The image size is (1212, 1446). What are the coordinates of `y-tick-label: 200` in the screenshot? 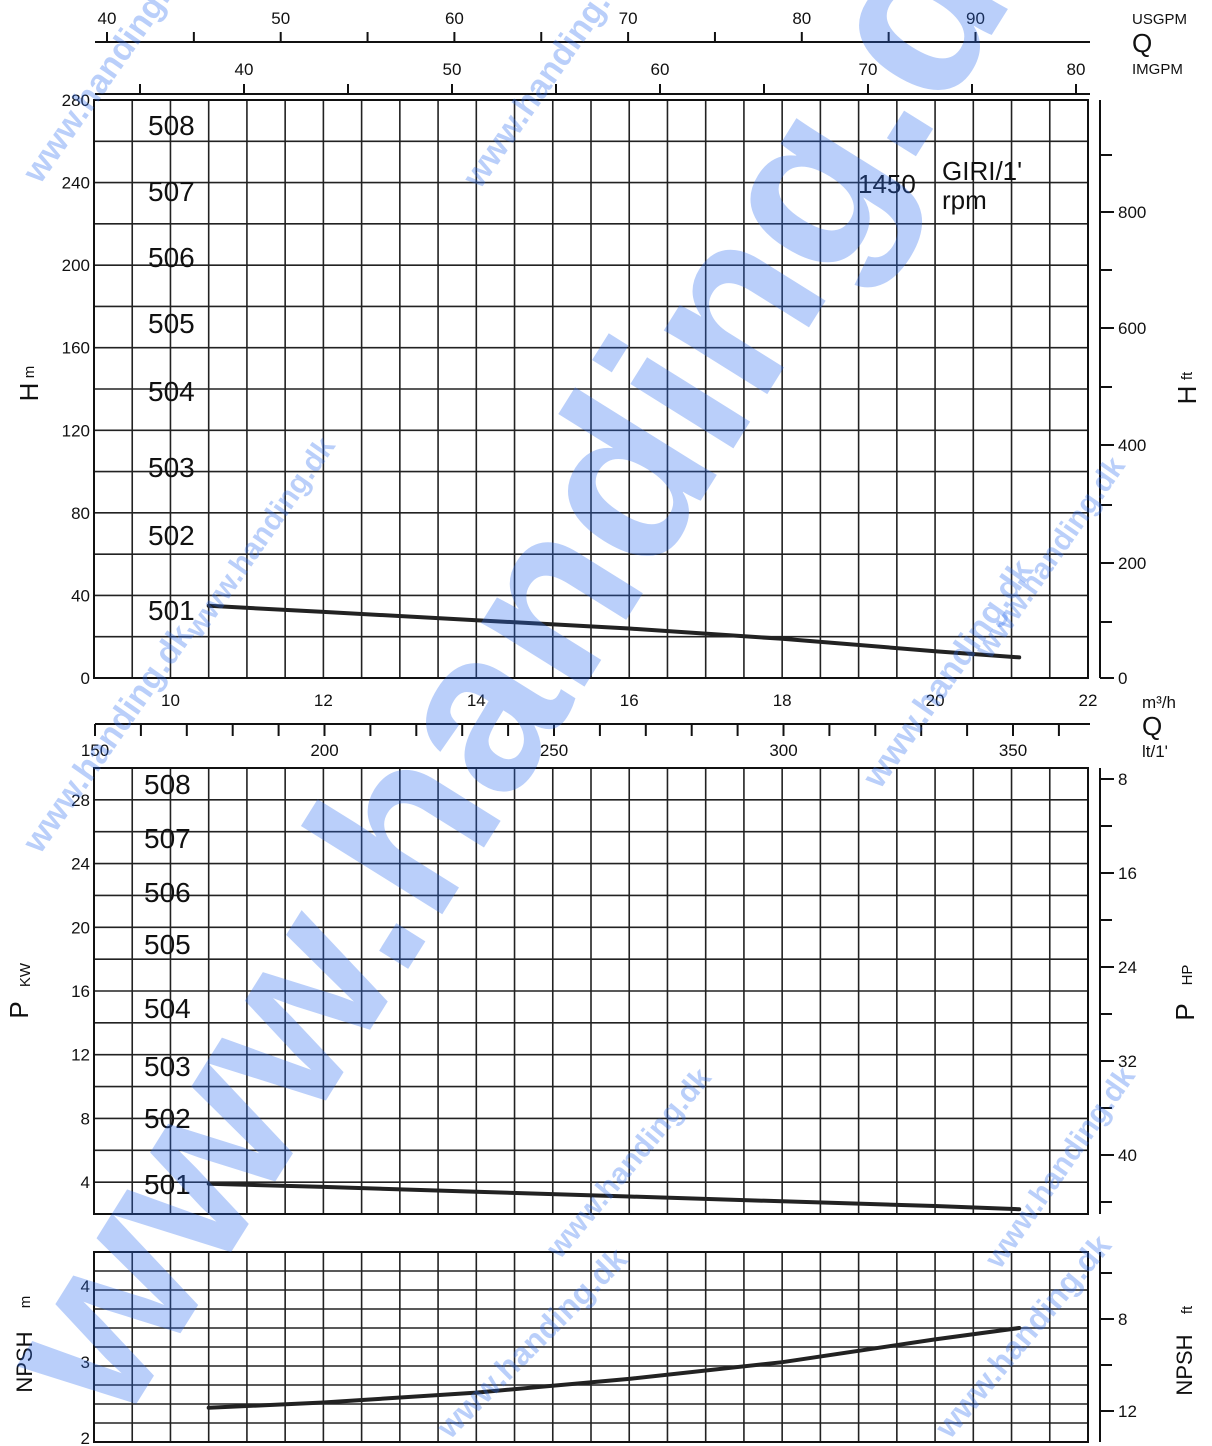 It's located at (76, 265).